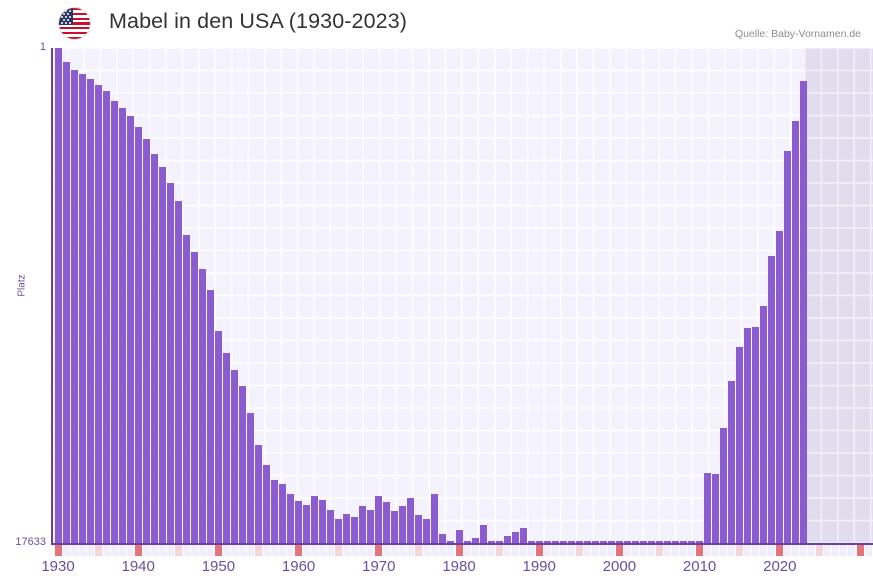  What do you see at coordinates (298, 566) in the screenshot?
I see `x-axis-tick-label: 1960` at bounding box center [298, 566].